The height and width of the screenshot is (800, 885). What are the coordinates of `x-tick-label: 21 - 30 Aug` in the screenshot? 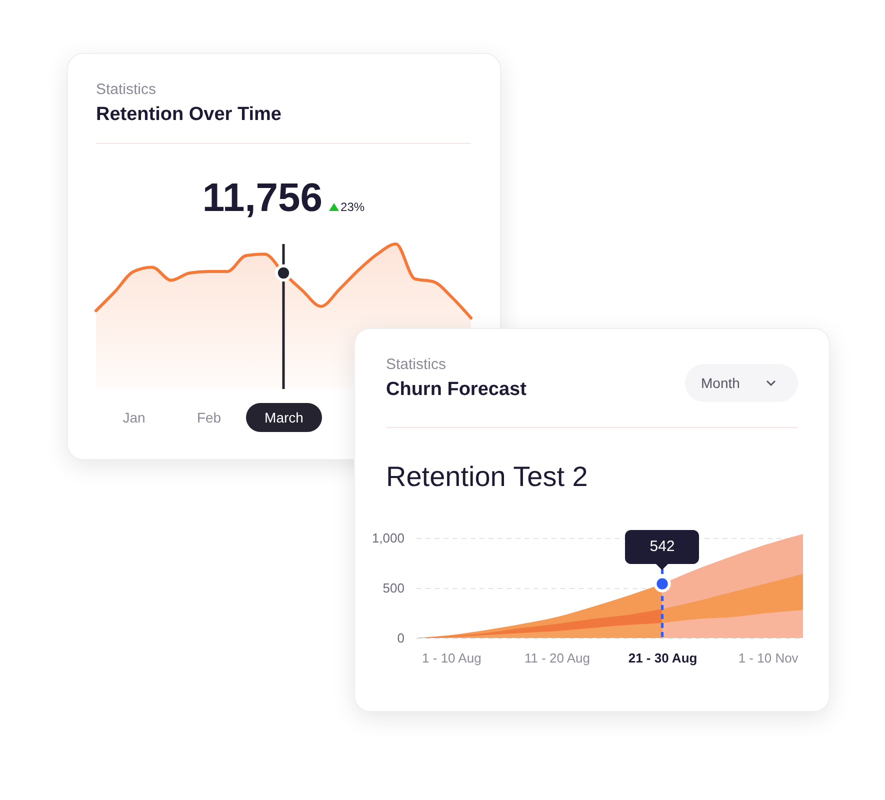 It's located at (663, 658).